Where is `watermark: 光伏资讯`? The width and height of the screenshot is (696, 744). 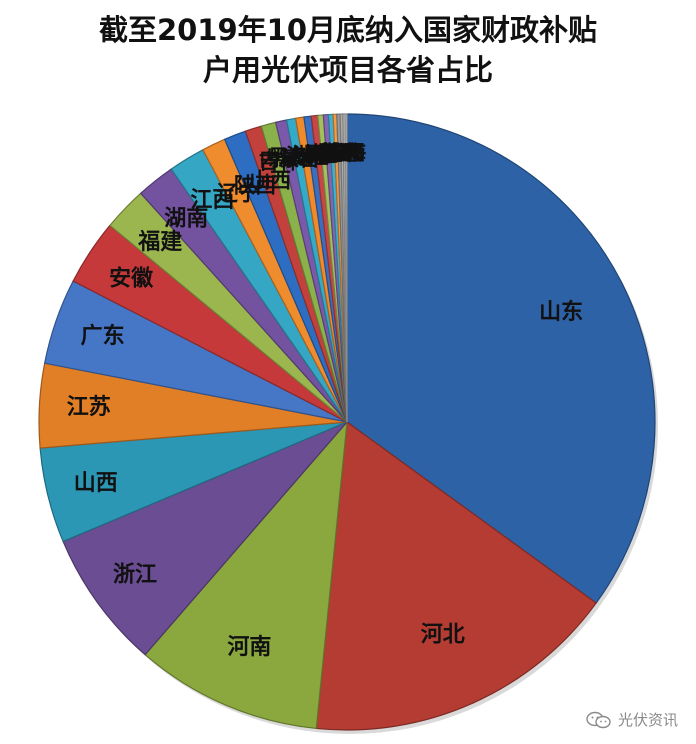 watermark: 光伏资讯 is located at coordinates (632, 719).